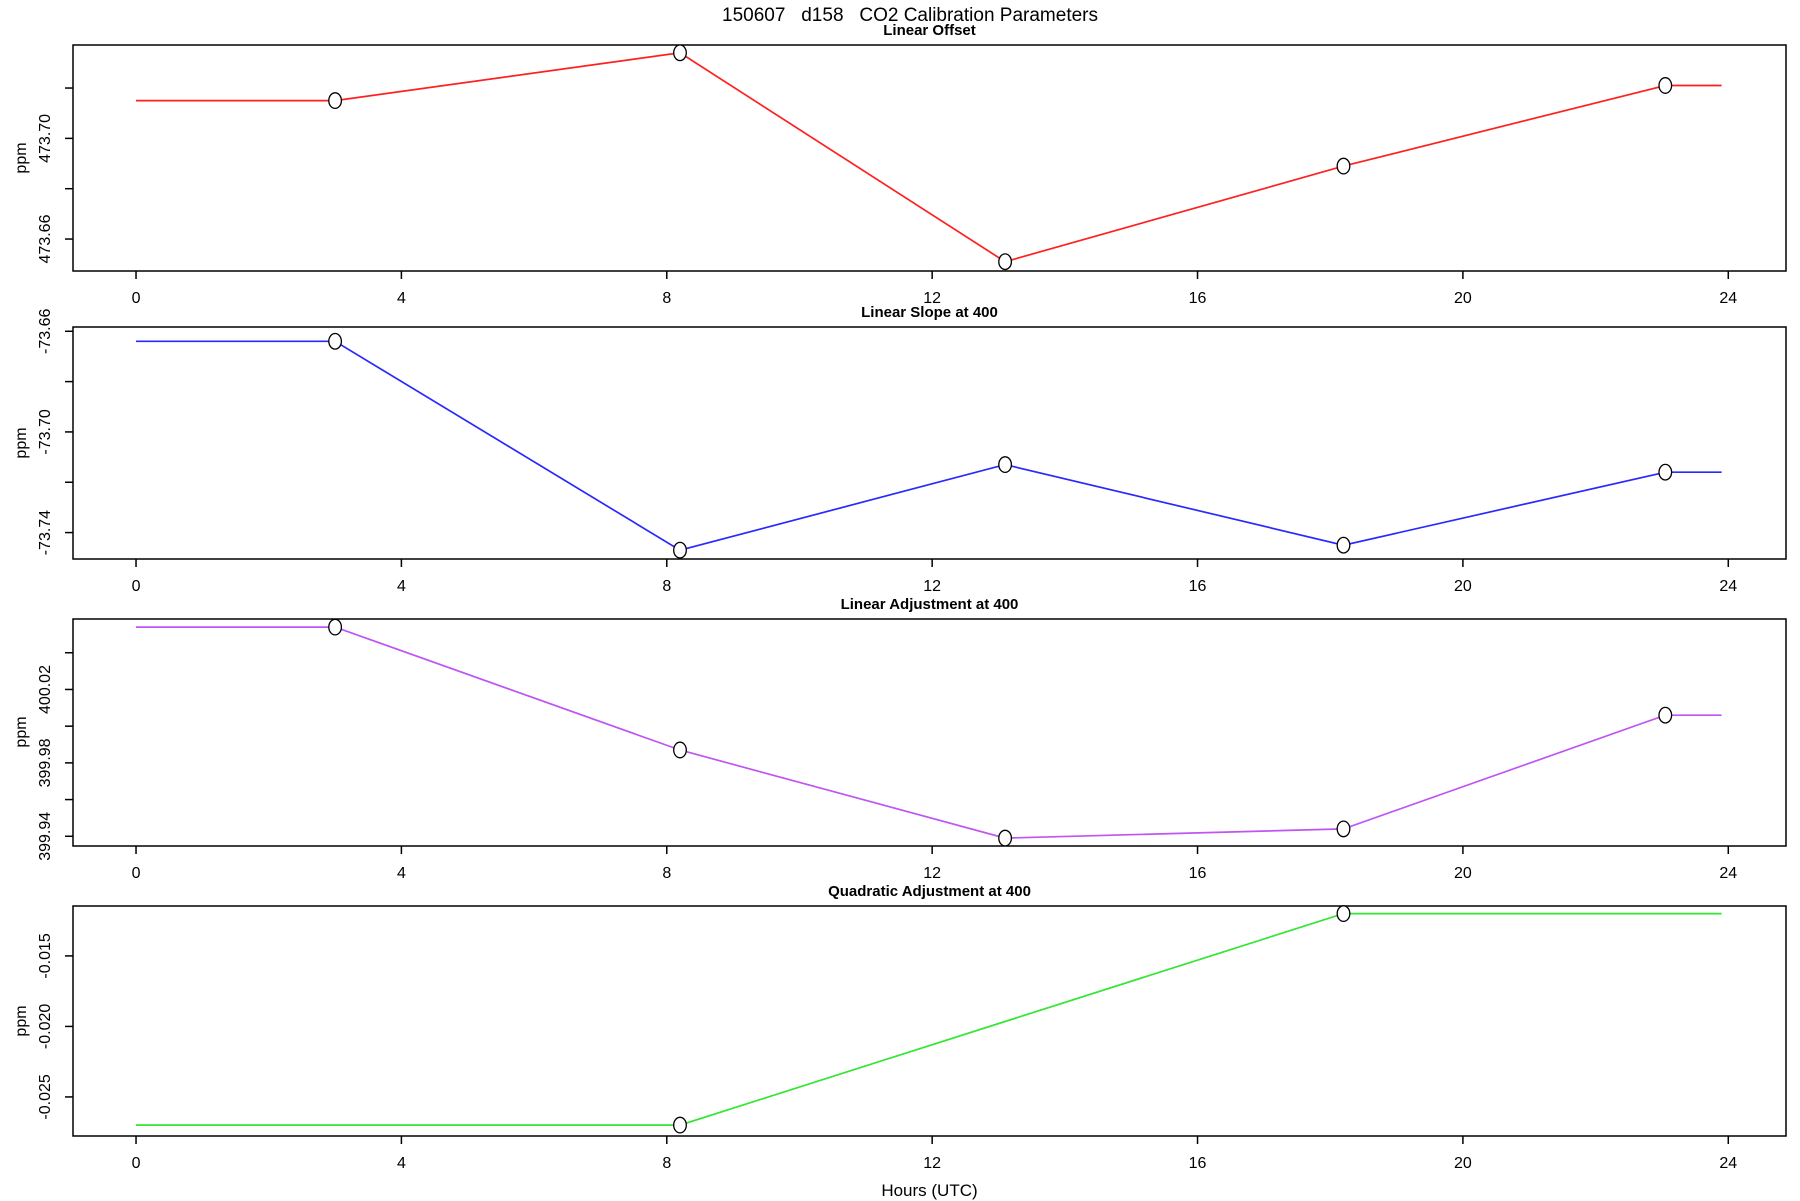 The image size is (1800, 1201). Describe the element at coordinates (45, 1026) in the screenshot. I see `y-tick-label: -0.020` at that location.